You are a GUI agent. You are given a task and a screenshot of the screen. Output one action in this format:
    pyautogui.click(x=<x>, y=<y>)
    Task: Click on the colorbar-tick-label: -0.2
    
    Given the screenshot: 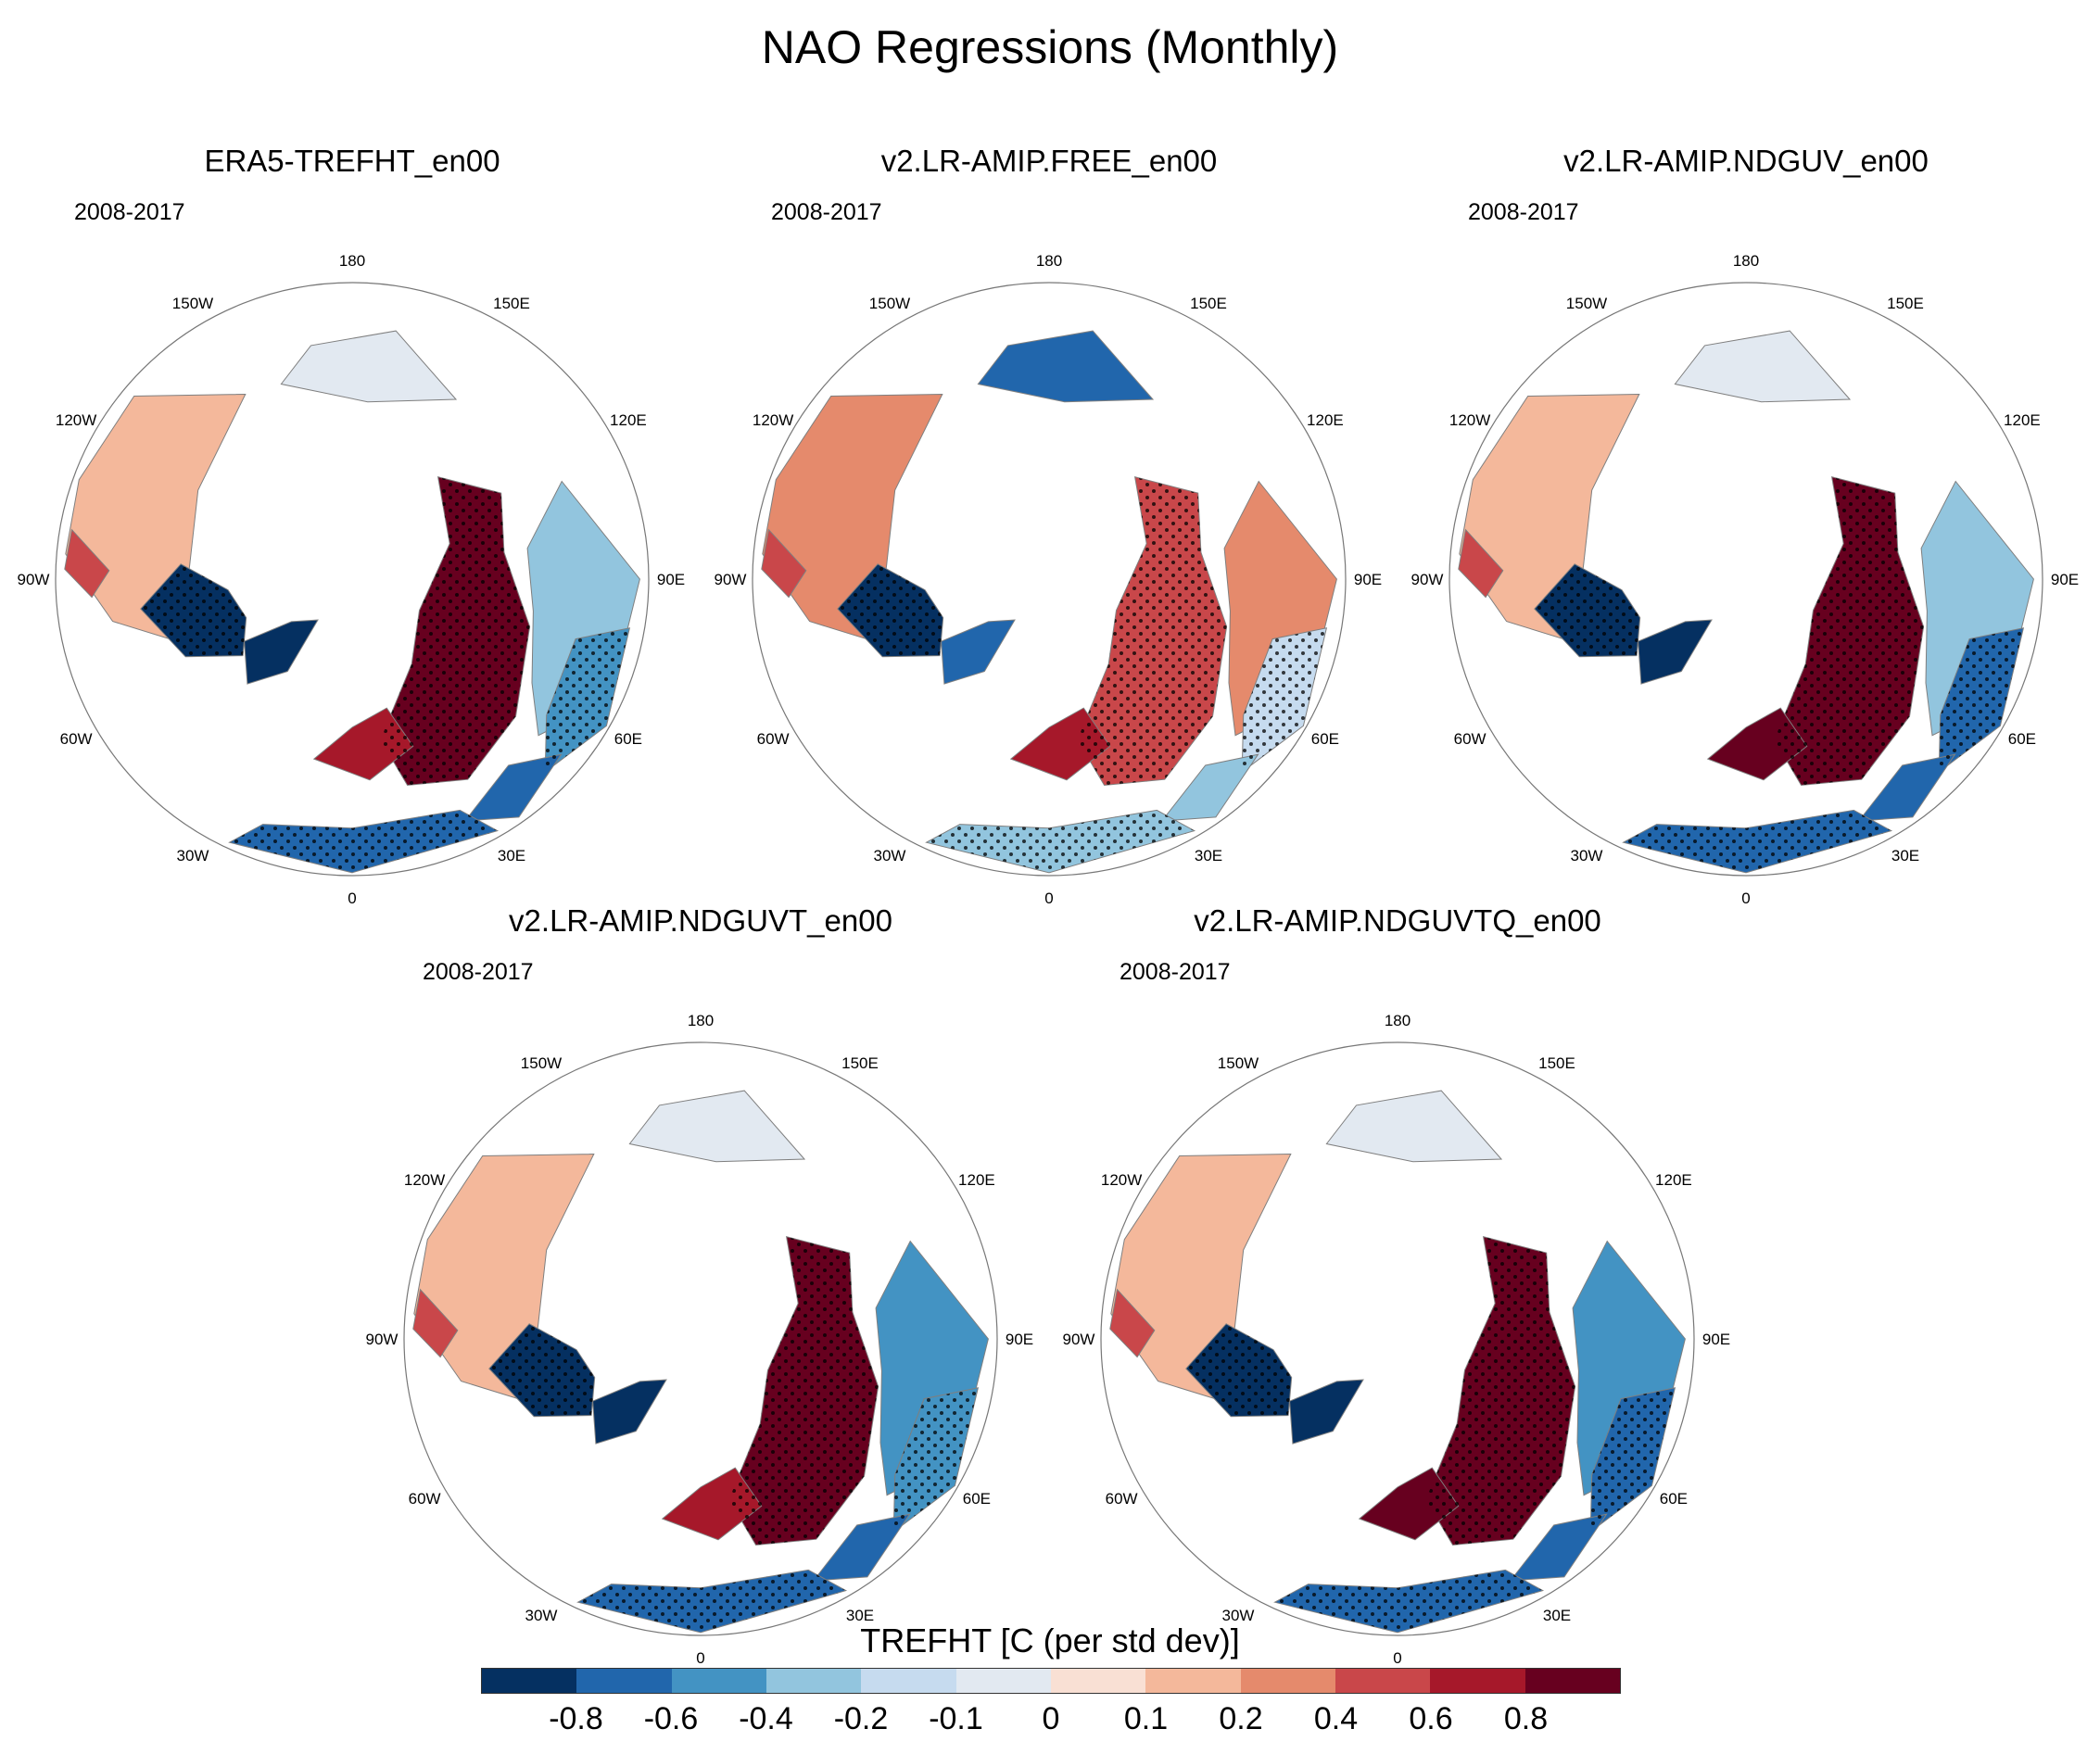 What is the action you would take?
    pyautogui.click(x=861, y=1718)
    